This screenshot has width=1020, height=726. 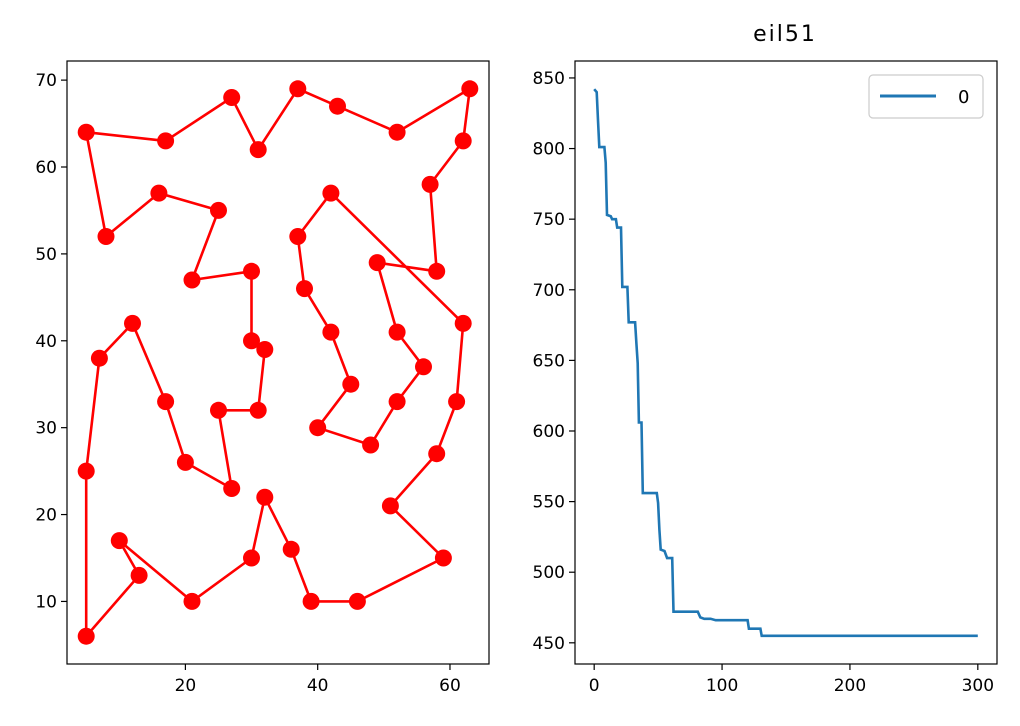 I want to click on tour-plot-ytick-label: 40, so click(x=46, y=342).